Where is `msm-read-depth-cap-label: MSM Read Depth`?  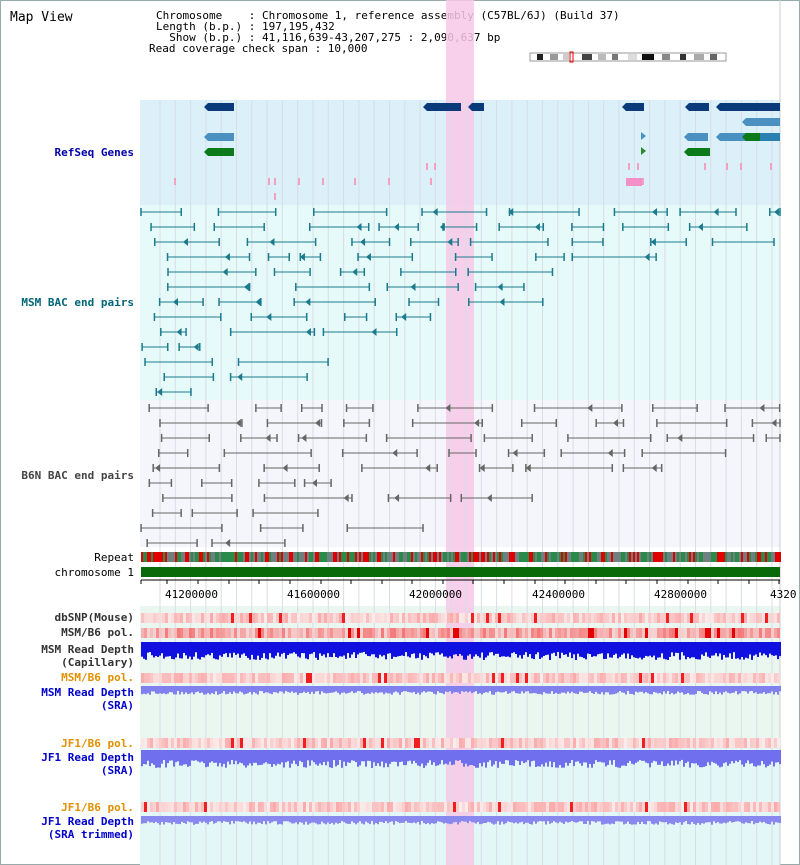
msm-read-depth-cap-label: MSM Read Depth is located at coordinates (87, 649).